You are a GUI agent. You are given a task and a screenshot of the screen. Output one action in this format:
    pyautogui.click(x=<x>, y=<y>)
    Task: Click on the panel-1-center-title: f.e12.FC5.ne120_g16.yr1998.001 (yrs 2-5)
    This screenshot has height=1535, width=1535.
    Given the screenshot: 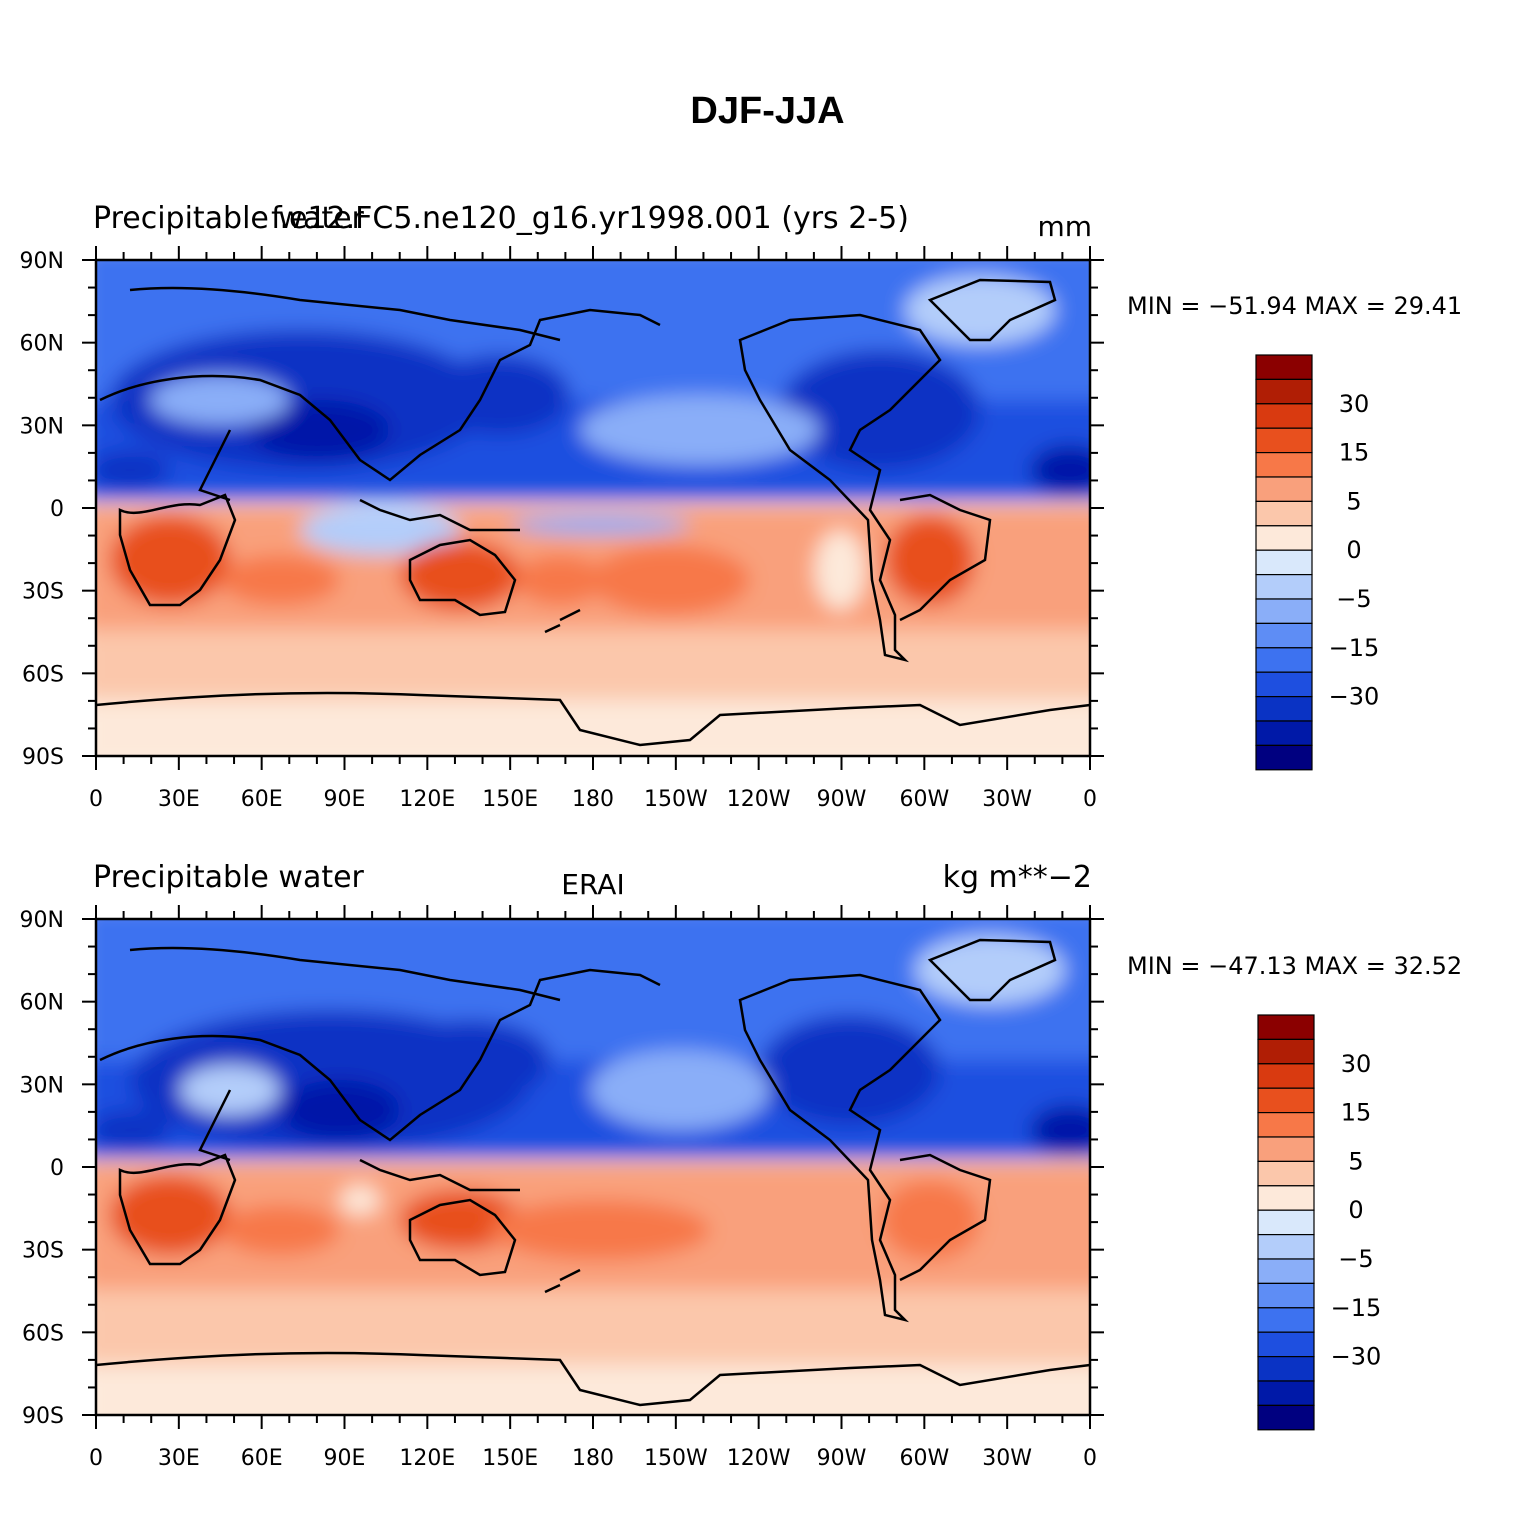 What is the action you would take?
    pyautogui.click(x=590, y=218)
    